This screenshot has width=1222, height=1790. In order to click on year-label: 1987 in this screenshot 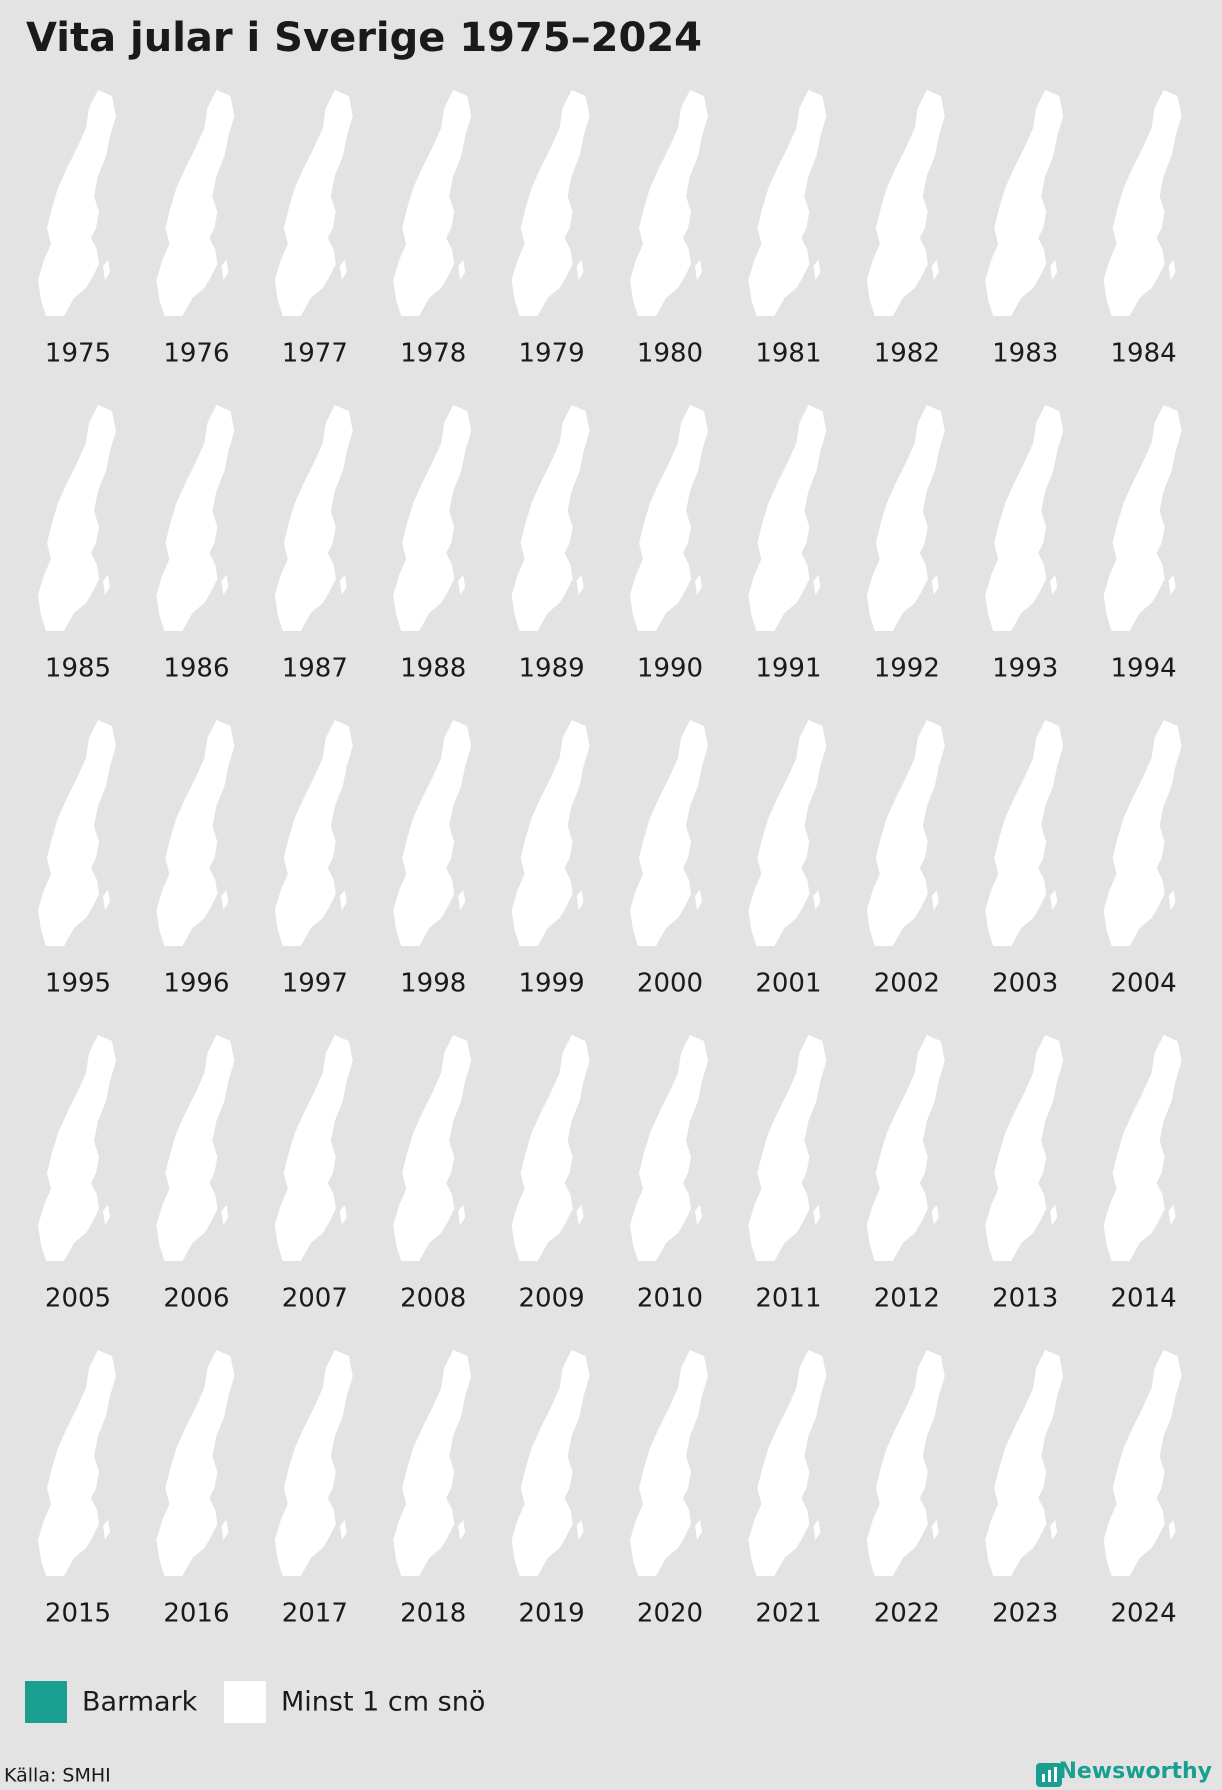, I will do `click(315, 669)`.